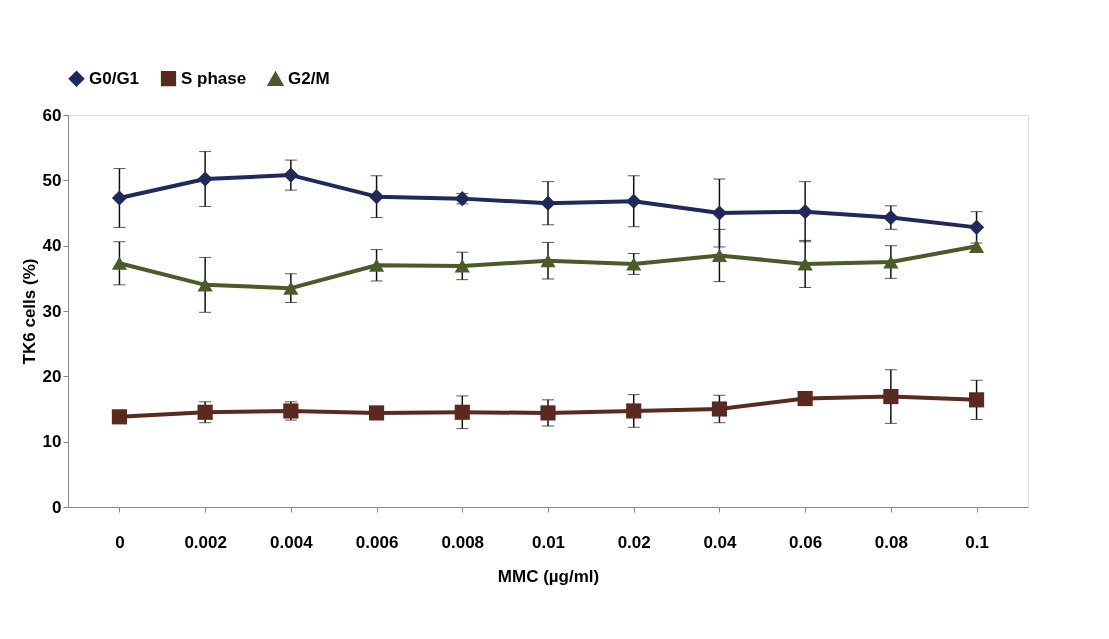 This screenshot has width=1109, height=639. Describe the element at coordinates (548, 542) in the screenshot. I see `x-tick-label: 0.01` at that location.